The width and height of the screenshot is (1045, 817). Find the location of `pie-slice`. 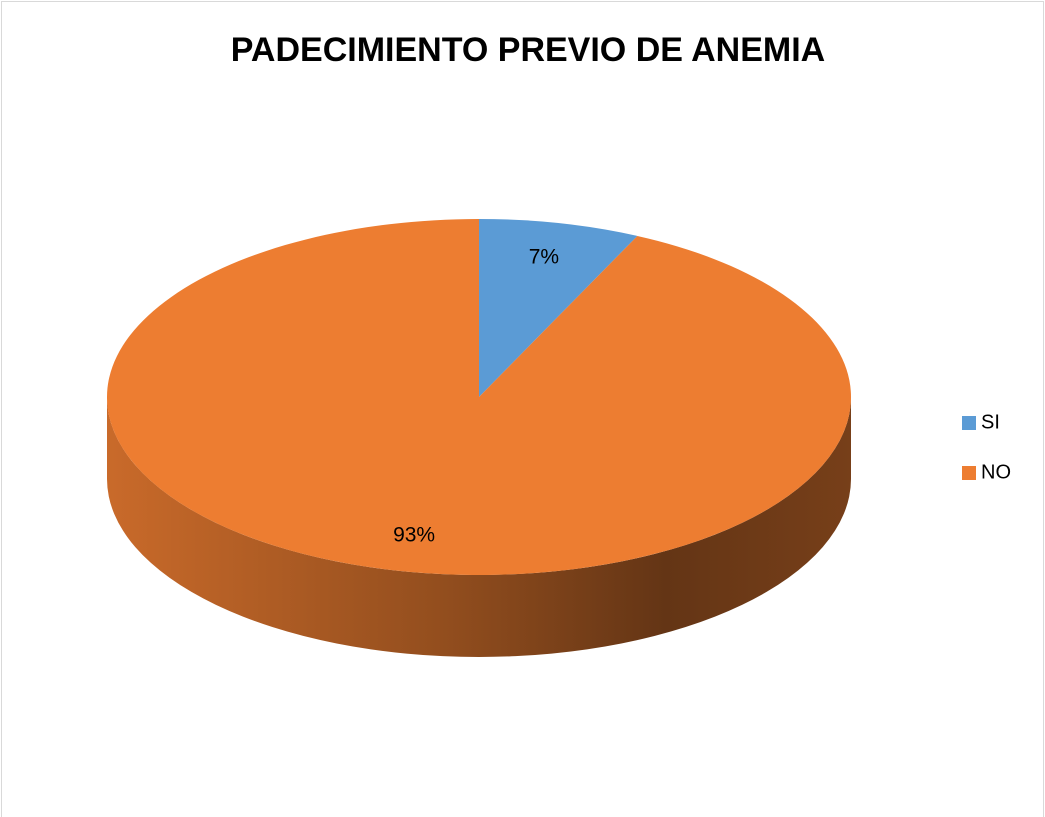

pie-slice is located at coordinates (558, 308).